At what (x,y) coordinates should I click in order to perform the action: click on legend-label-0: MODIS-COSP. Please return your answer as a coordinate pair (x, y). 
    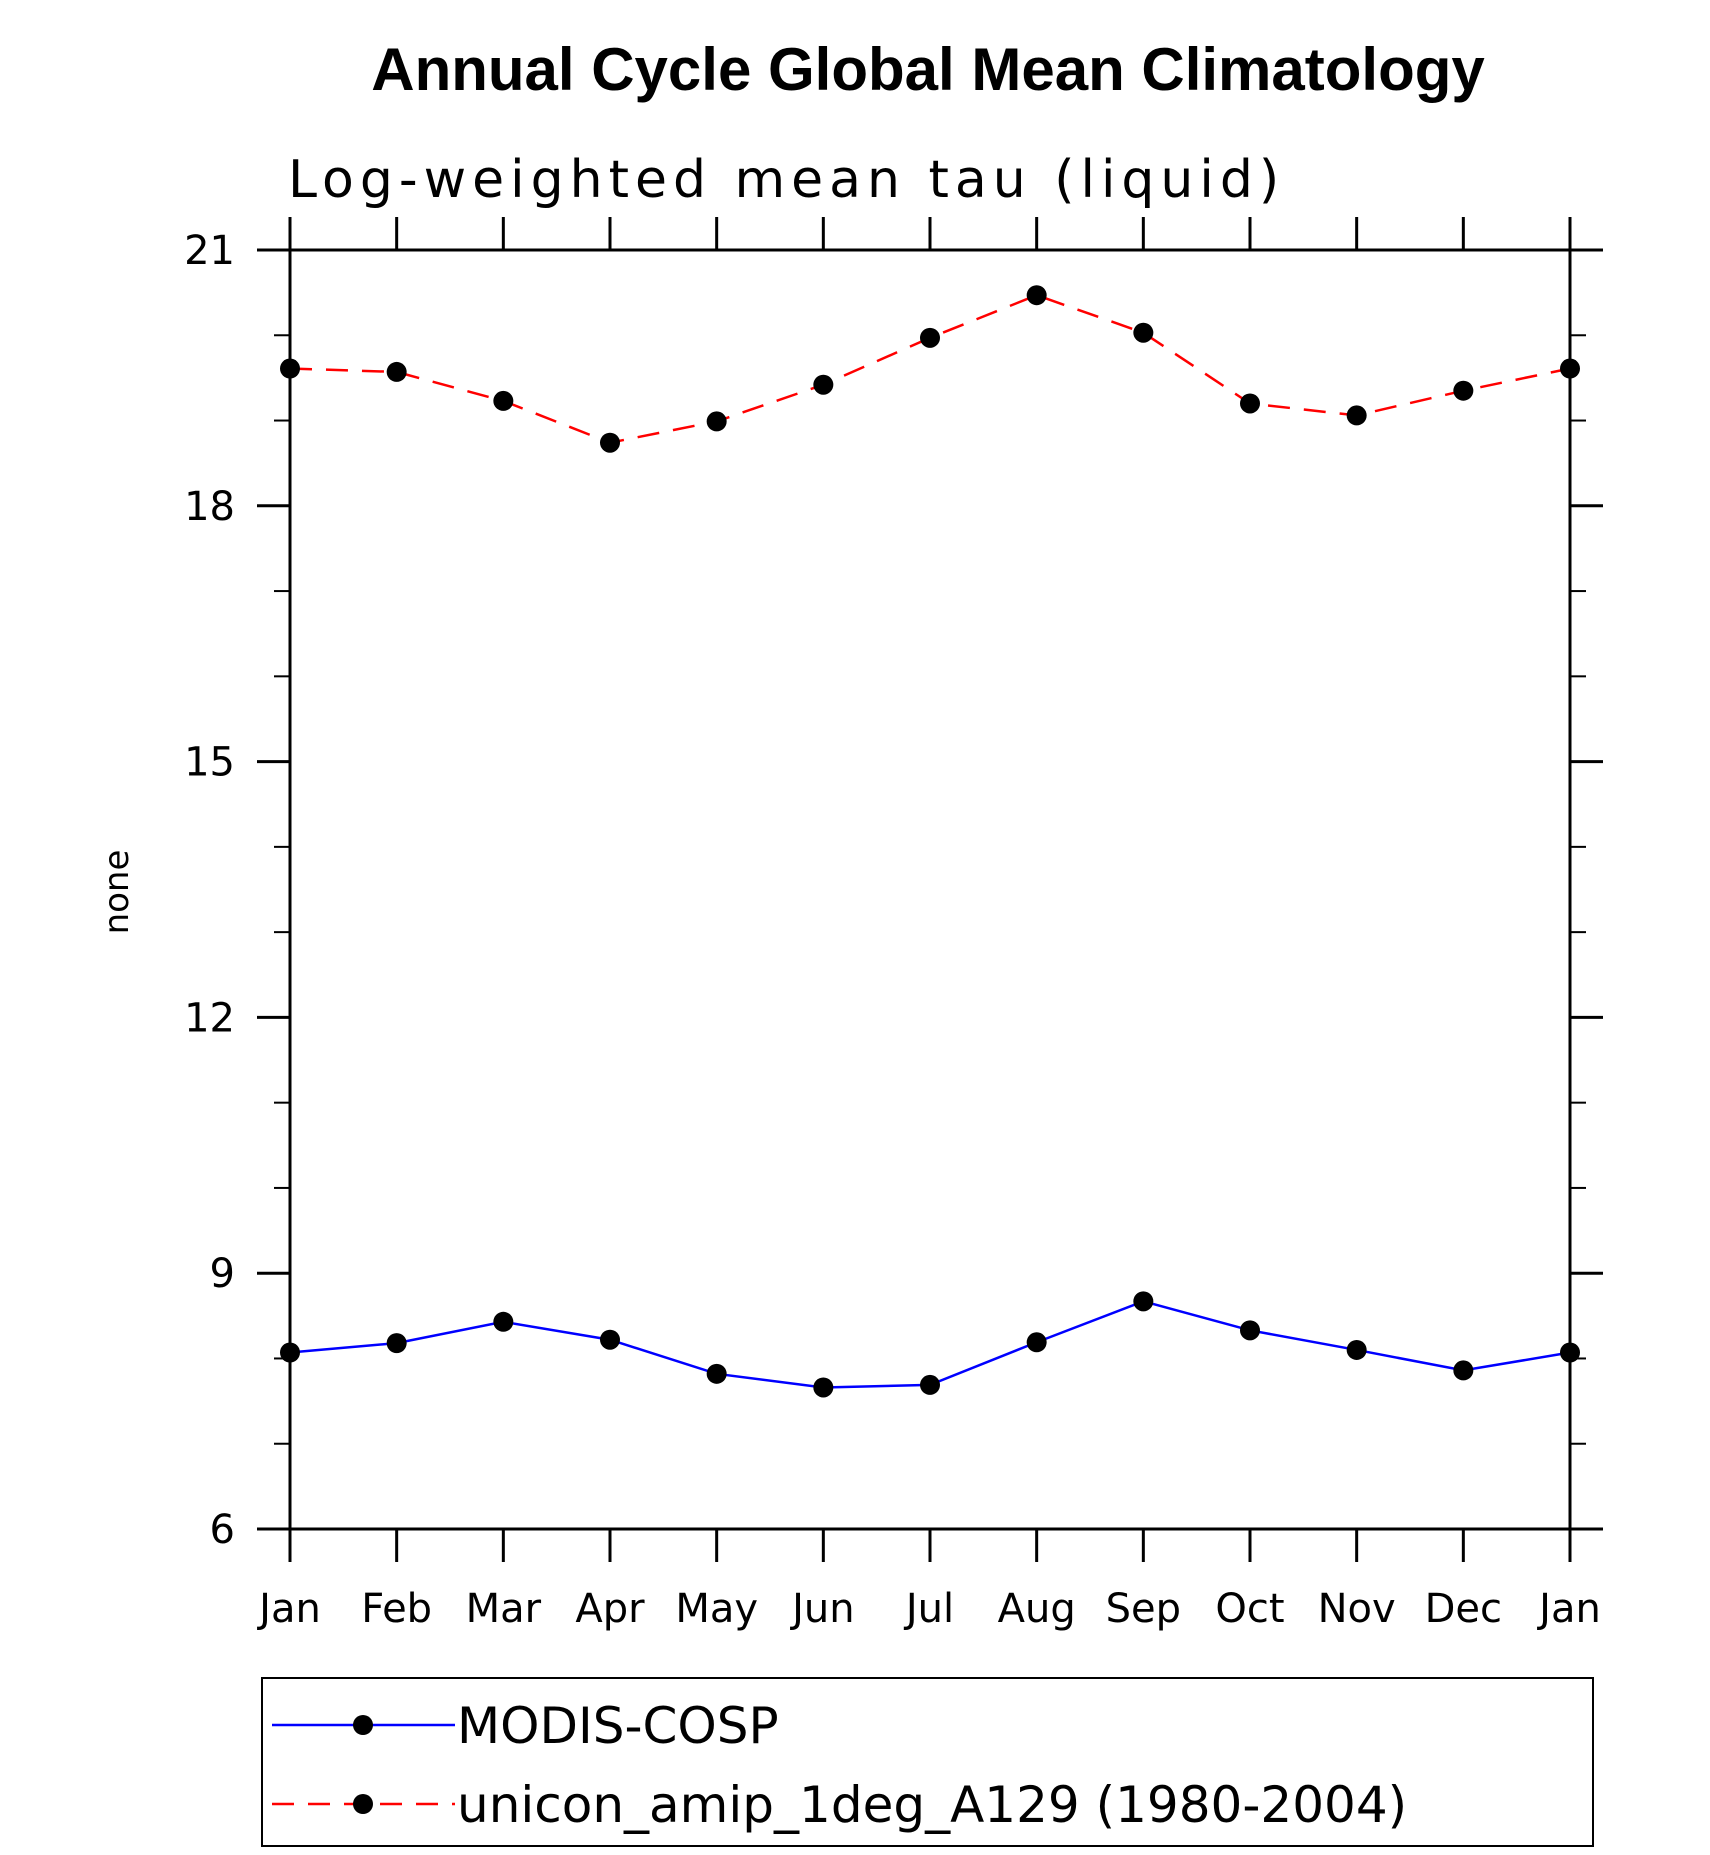
    Looking at the image, I should click on (618, 1726).